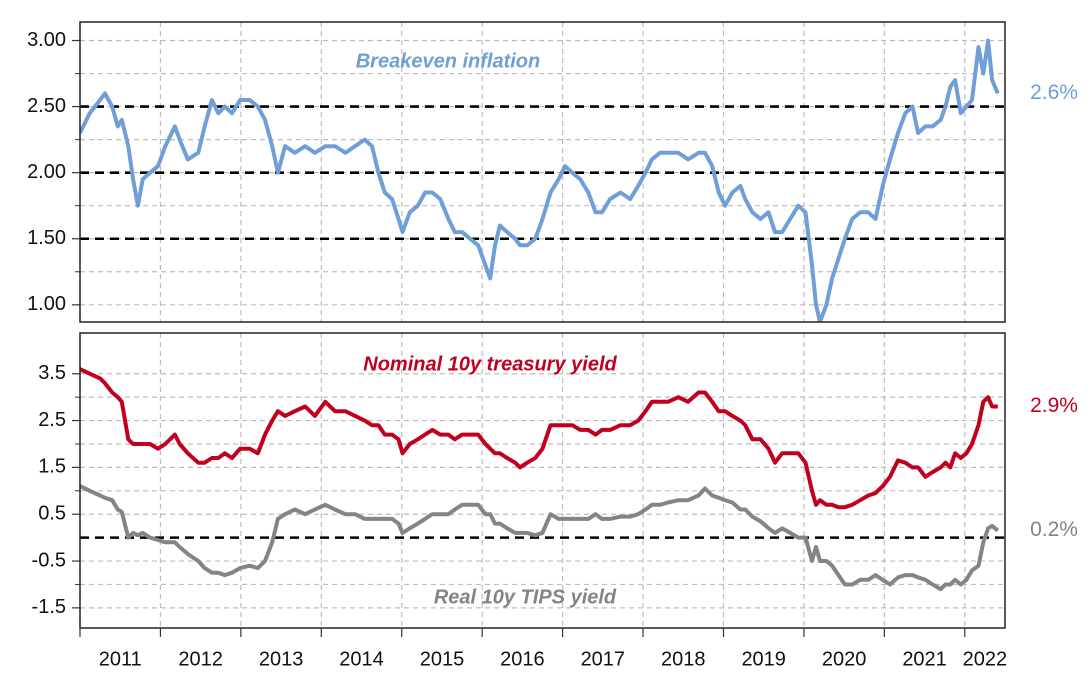  What do you see at coordinates (46, 106) in the screenshot?
I see `y-tick-label: 2.50` at bounding box center [46, 106].